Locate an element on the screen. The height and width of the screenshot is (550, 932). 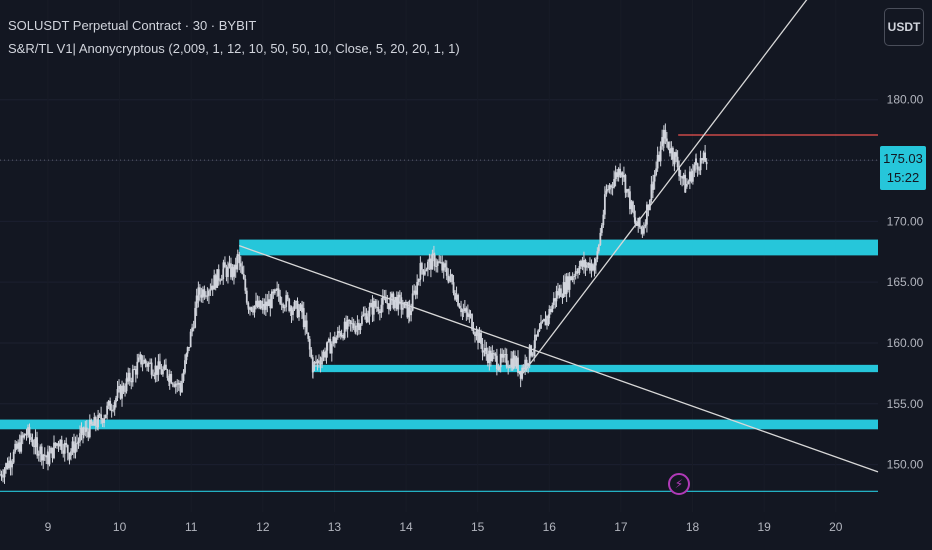
symbol-title: SOLUSDT Perpetual Contract · 30 · BYBIT is located at coordinates (132, 25).